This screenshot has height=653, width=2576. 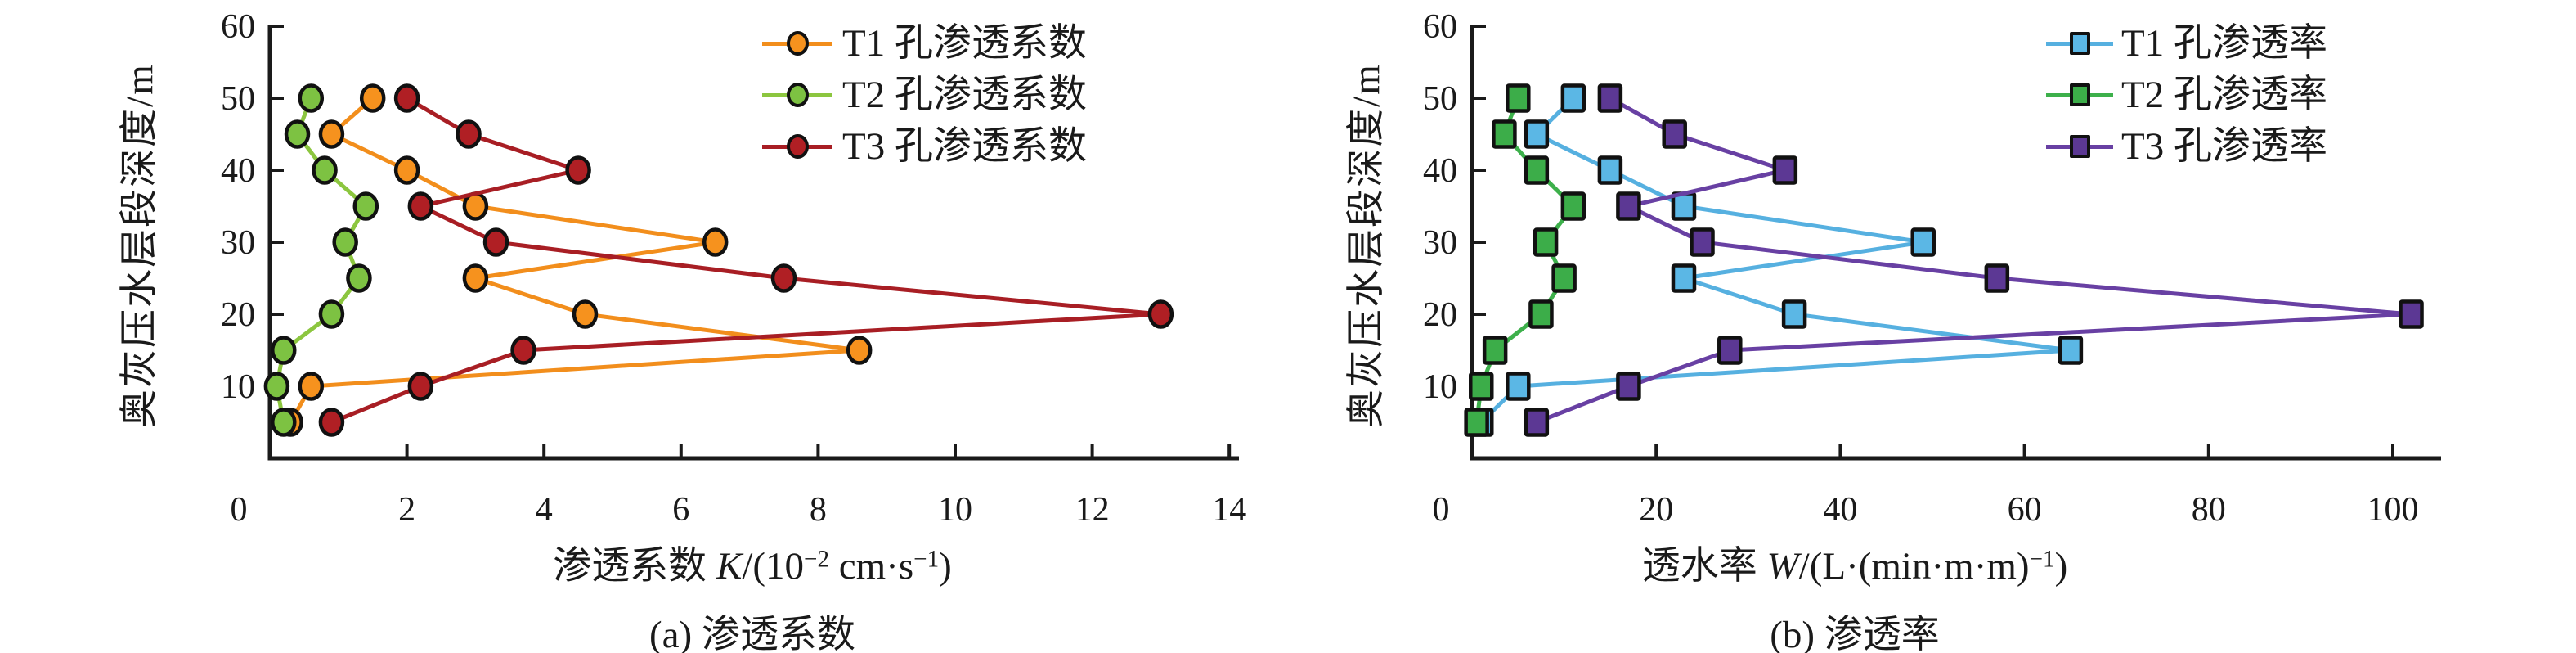 What do you see at coordinates (2224, 147) in the screenshot?
I see `legend-label: T3 孔渗透率` at bounding box center [2224, 147].